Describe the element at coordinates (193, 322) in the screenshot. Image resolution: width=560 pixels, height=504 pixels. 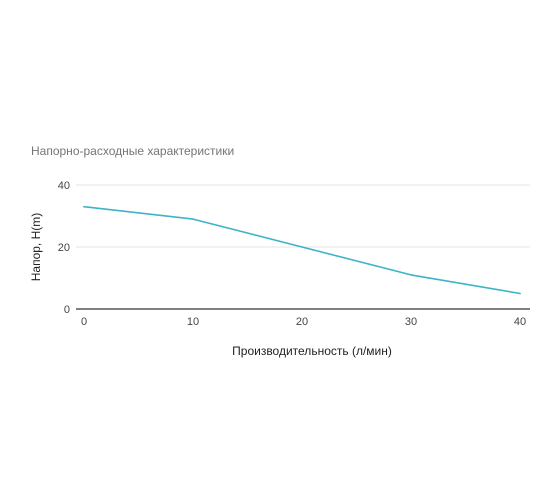
I see `x-tick-label: 10` at that location.